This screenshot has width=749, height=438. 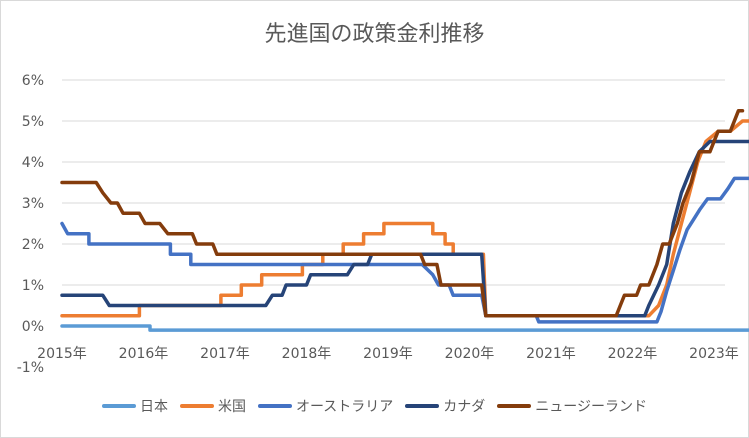 I want to click on y-tick-label: 2%, so click(x=33, y=245).